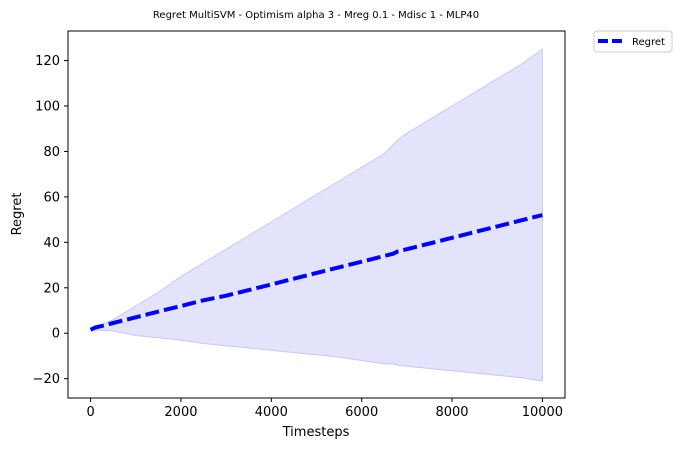  What do you see at coordinates (47, 61) in the screenshot?
I see `y-tick-label: 120` at bounding box center [47, 61].